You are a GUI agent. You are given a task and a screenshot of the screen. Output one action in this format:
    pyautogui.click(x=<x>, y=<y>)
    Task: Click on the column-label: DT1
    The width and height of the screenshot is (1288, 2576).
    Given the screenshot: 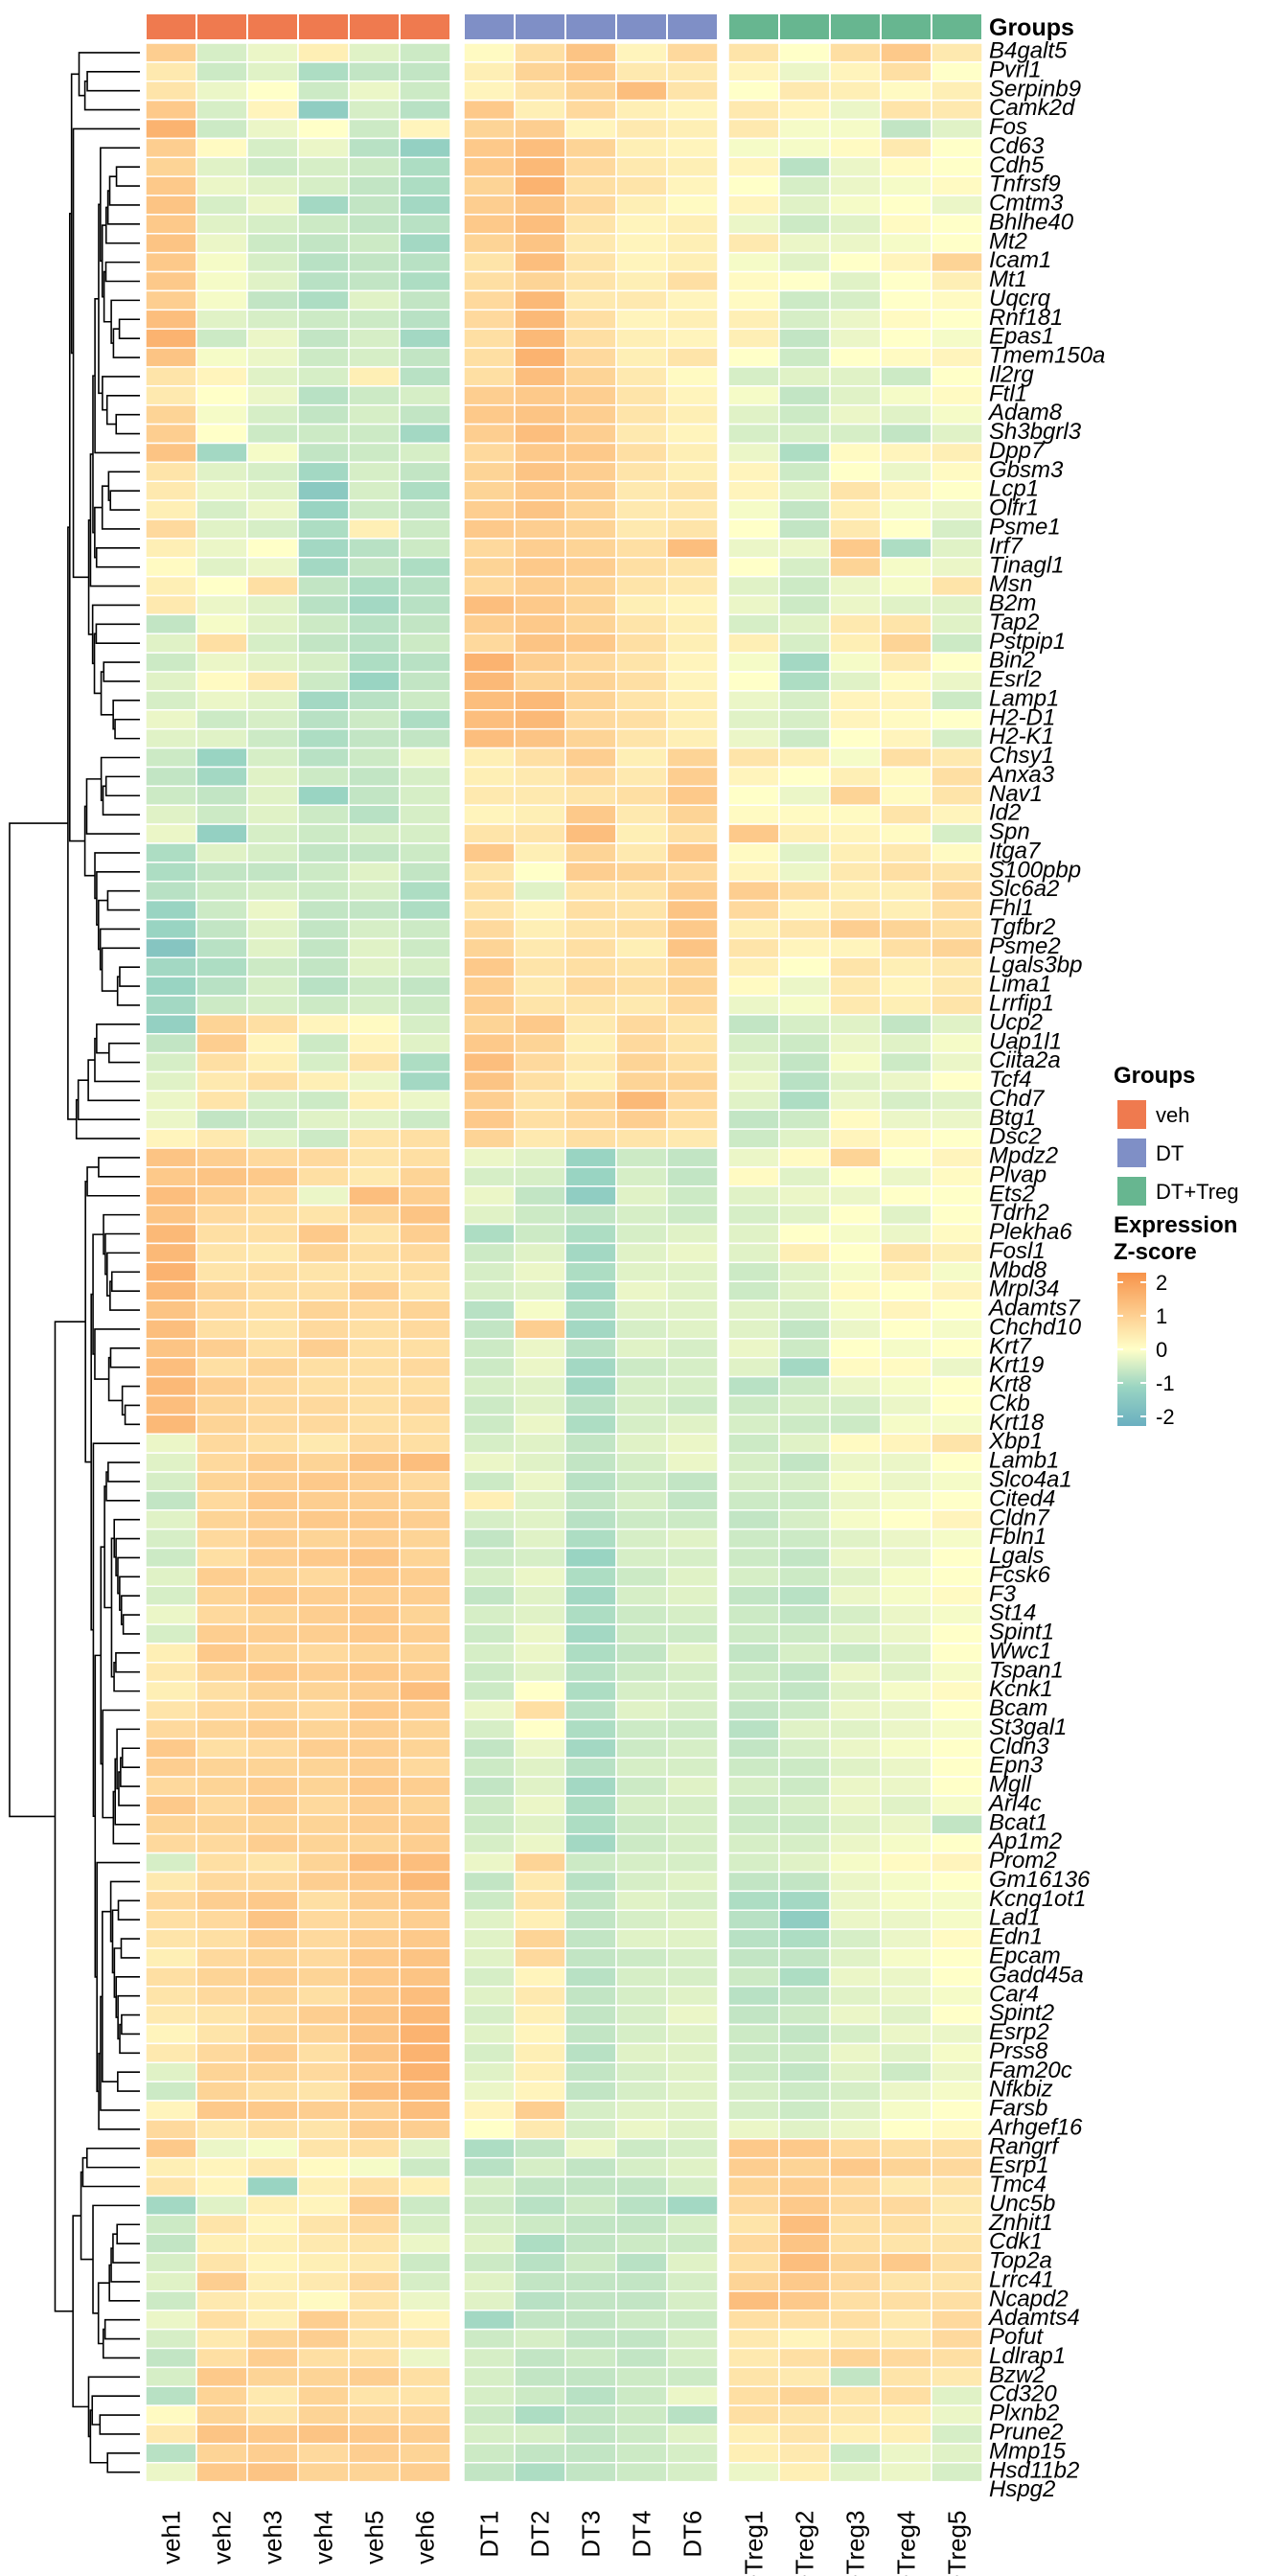 What is the action you would take?
    pyautogui.click(x=490, y=2534)
    